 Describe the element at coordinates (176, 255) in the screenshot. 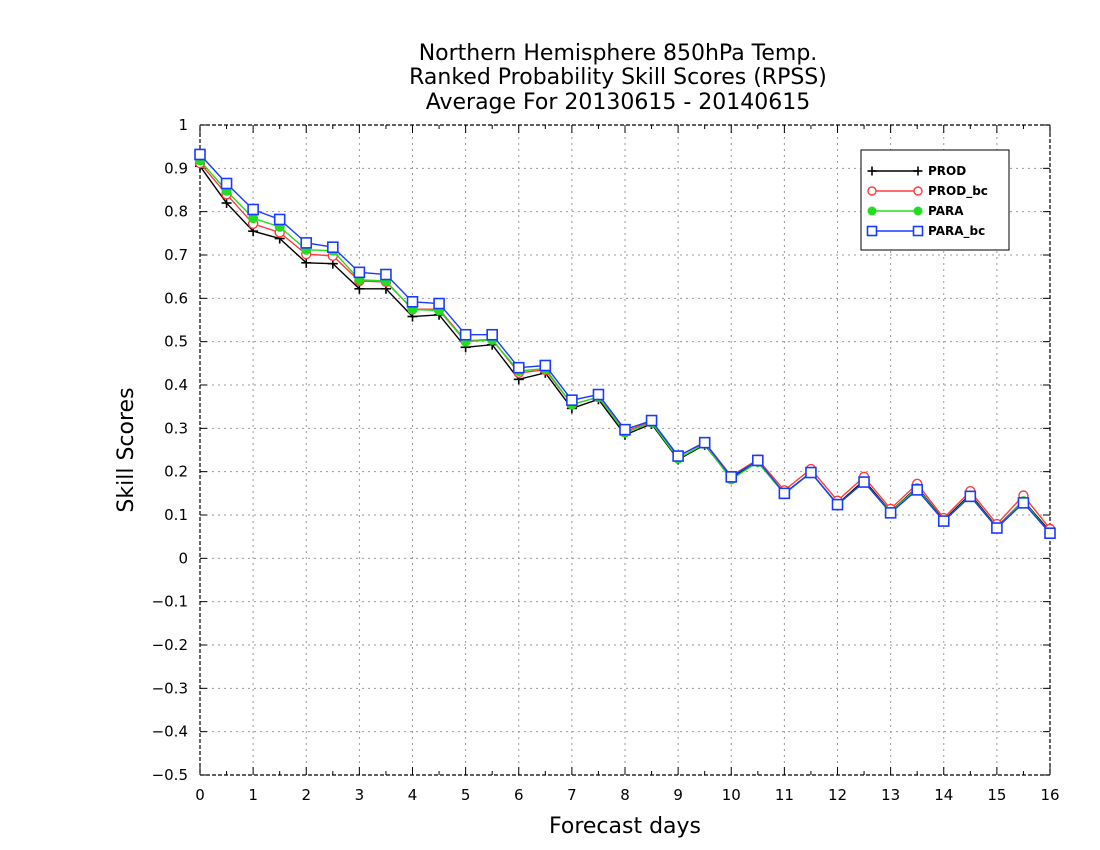

I see `y-tick-label: 0.7` at that location.